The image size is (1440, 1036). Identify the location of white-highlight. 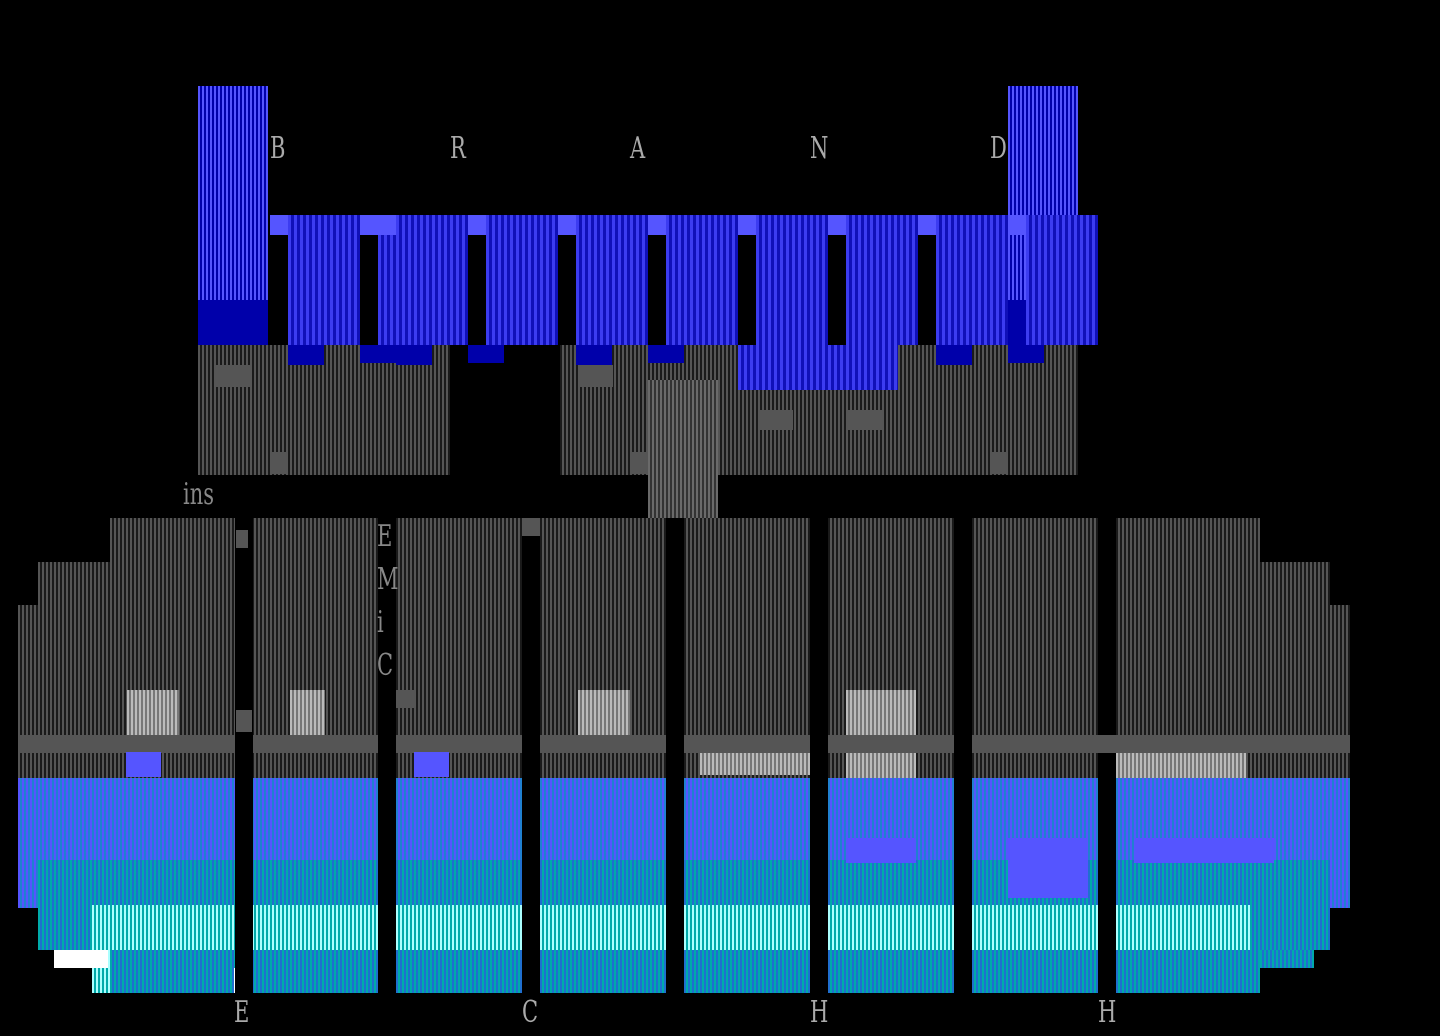
(81, 959).